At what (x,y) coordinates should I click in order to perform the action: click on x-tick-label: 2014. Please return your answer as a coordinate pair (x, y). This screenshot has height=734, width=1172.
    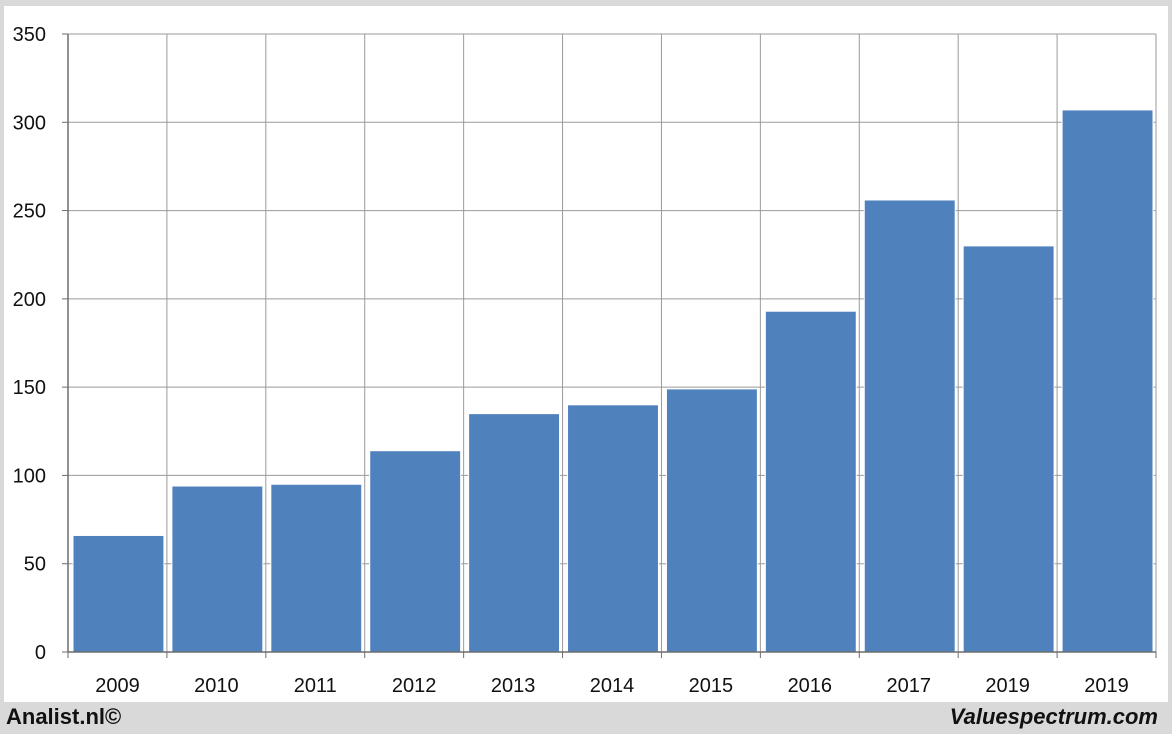
    Looking at the image, I should click on (612, 686).